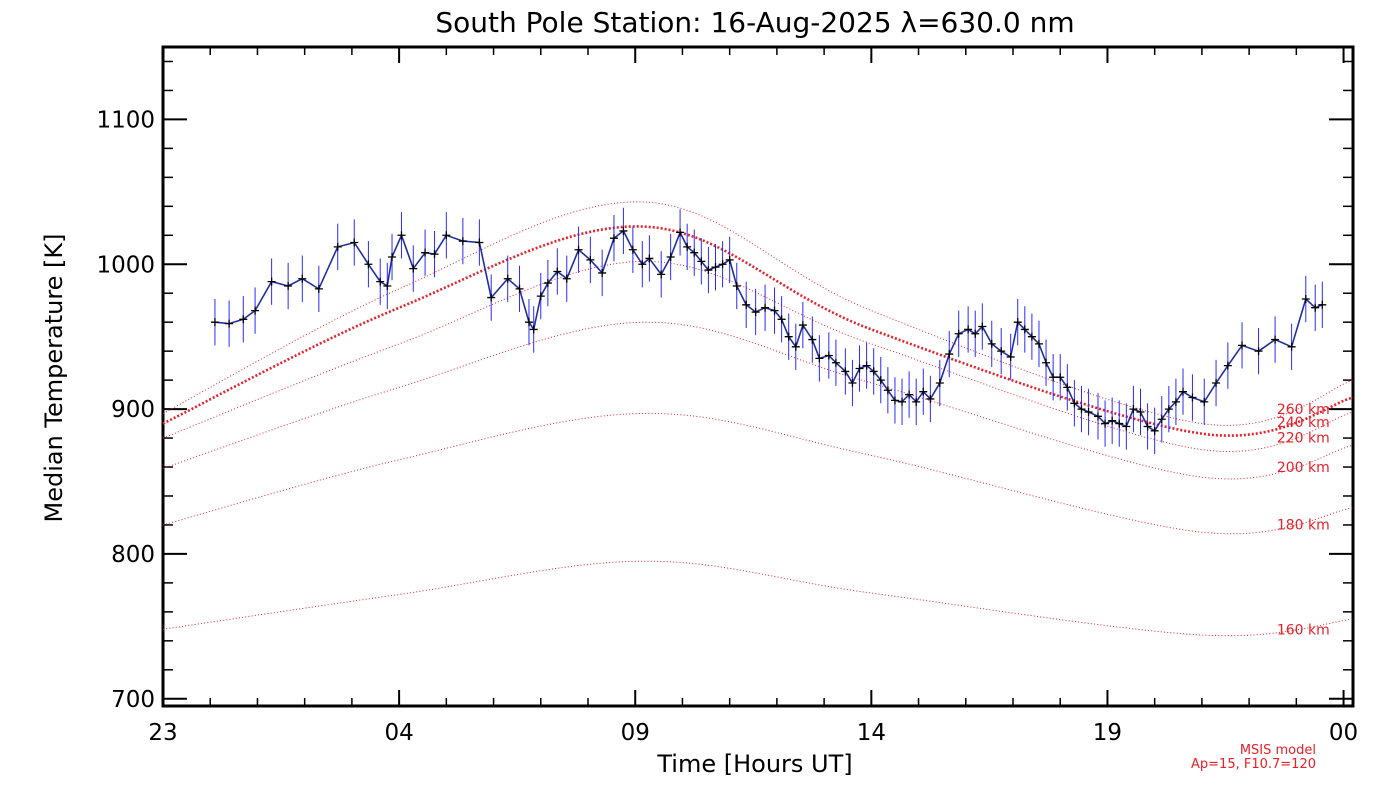  I want to click on x-tick-label: 19, so click(1107, 733).